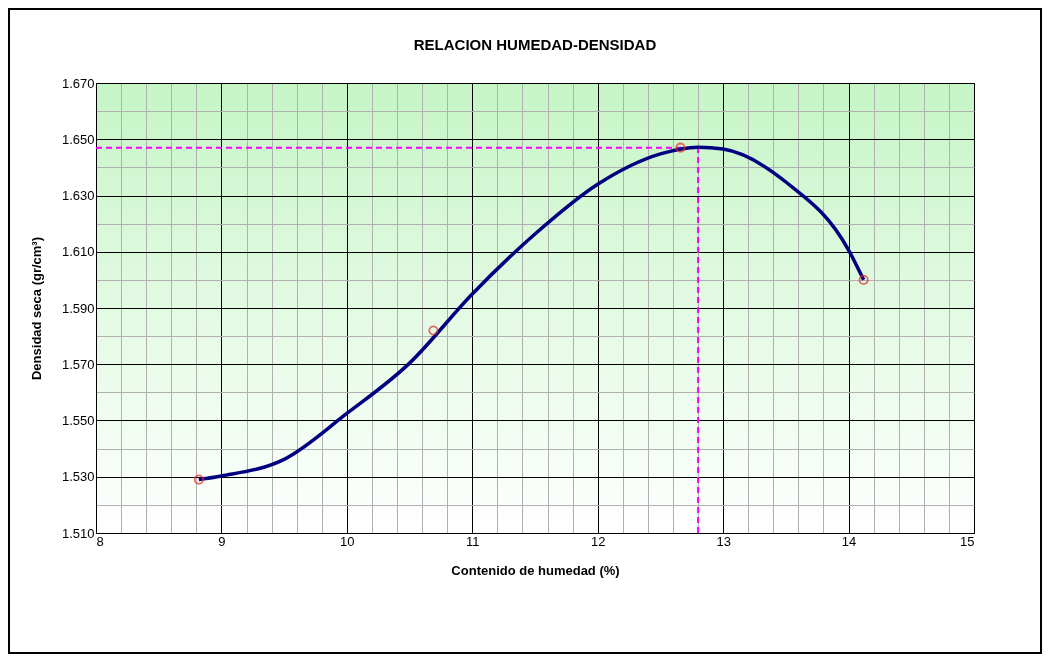 The image size is (1052, 662). What do you see at coordinates (598, 541) in the screenshot?
I see `x-tick-label: 12` at bounding box center [598, 541].